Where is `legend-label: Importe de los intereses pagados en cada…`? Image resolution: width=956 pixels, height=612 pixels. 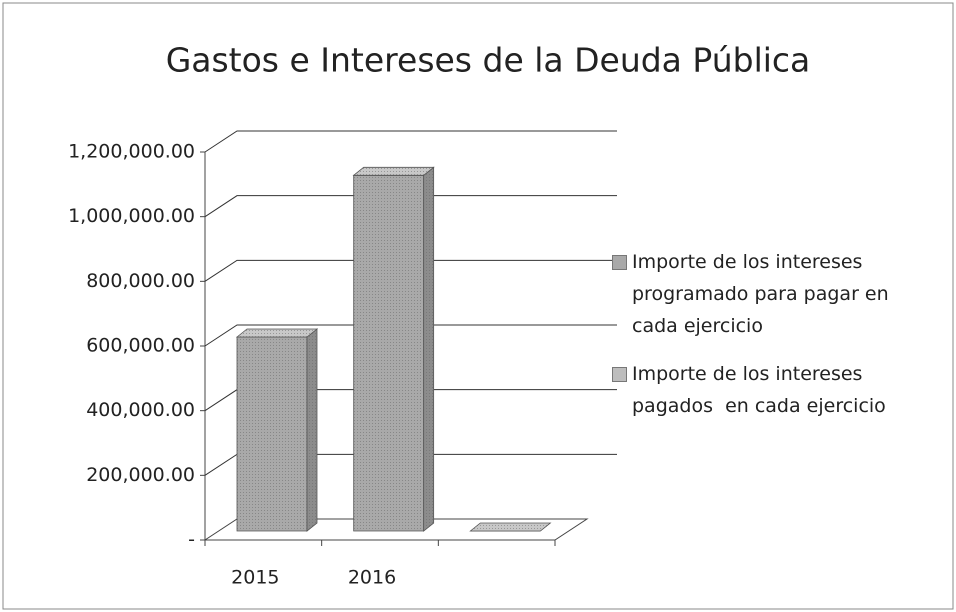
legend-label: Importe de los intereses pagados en cada… is located at coordinates (759, 390).